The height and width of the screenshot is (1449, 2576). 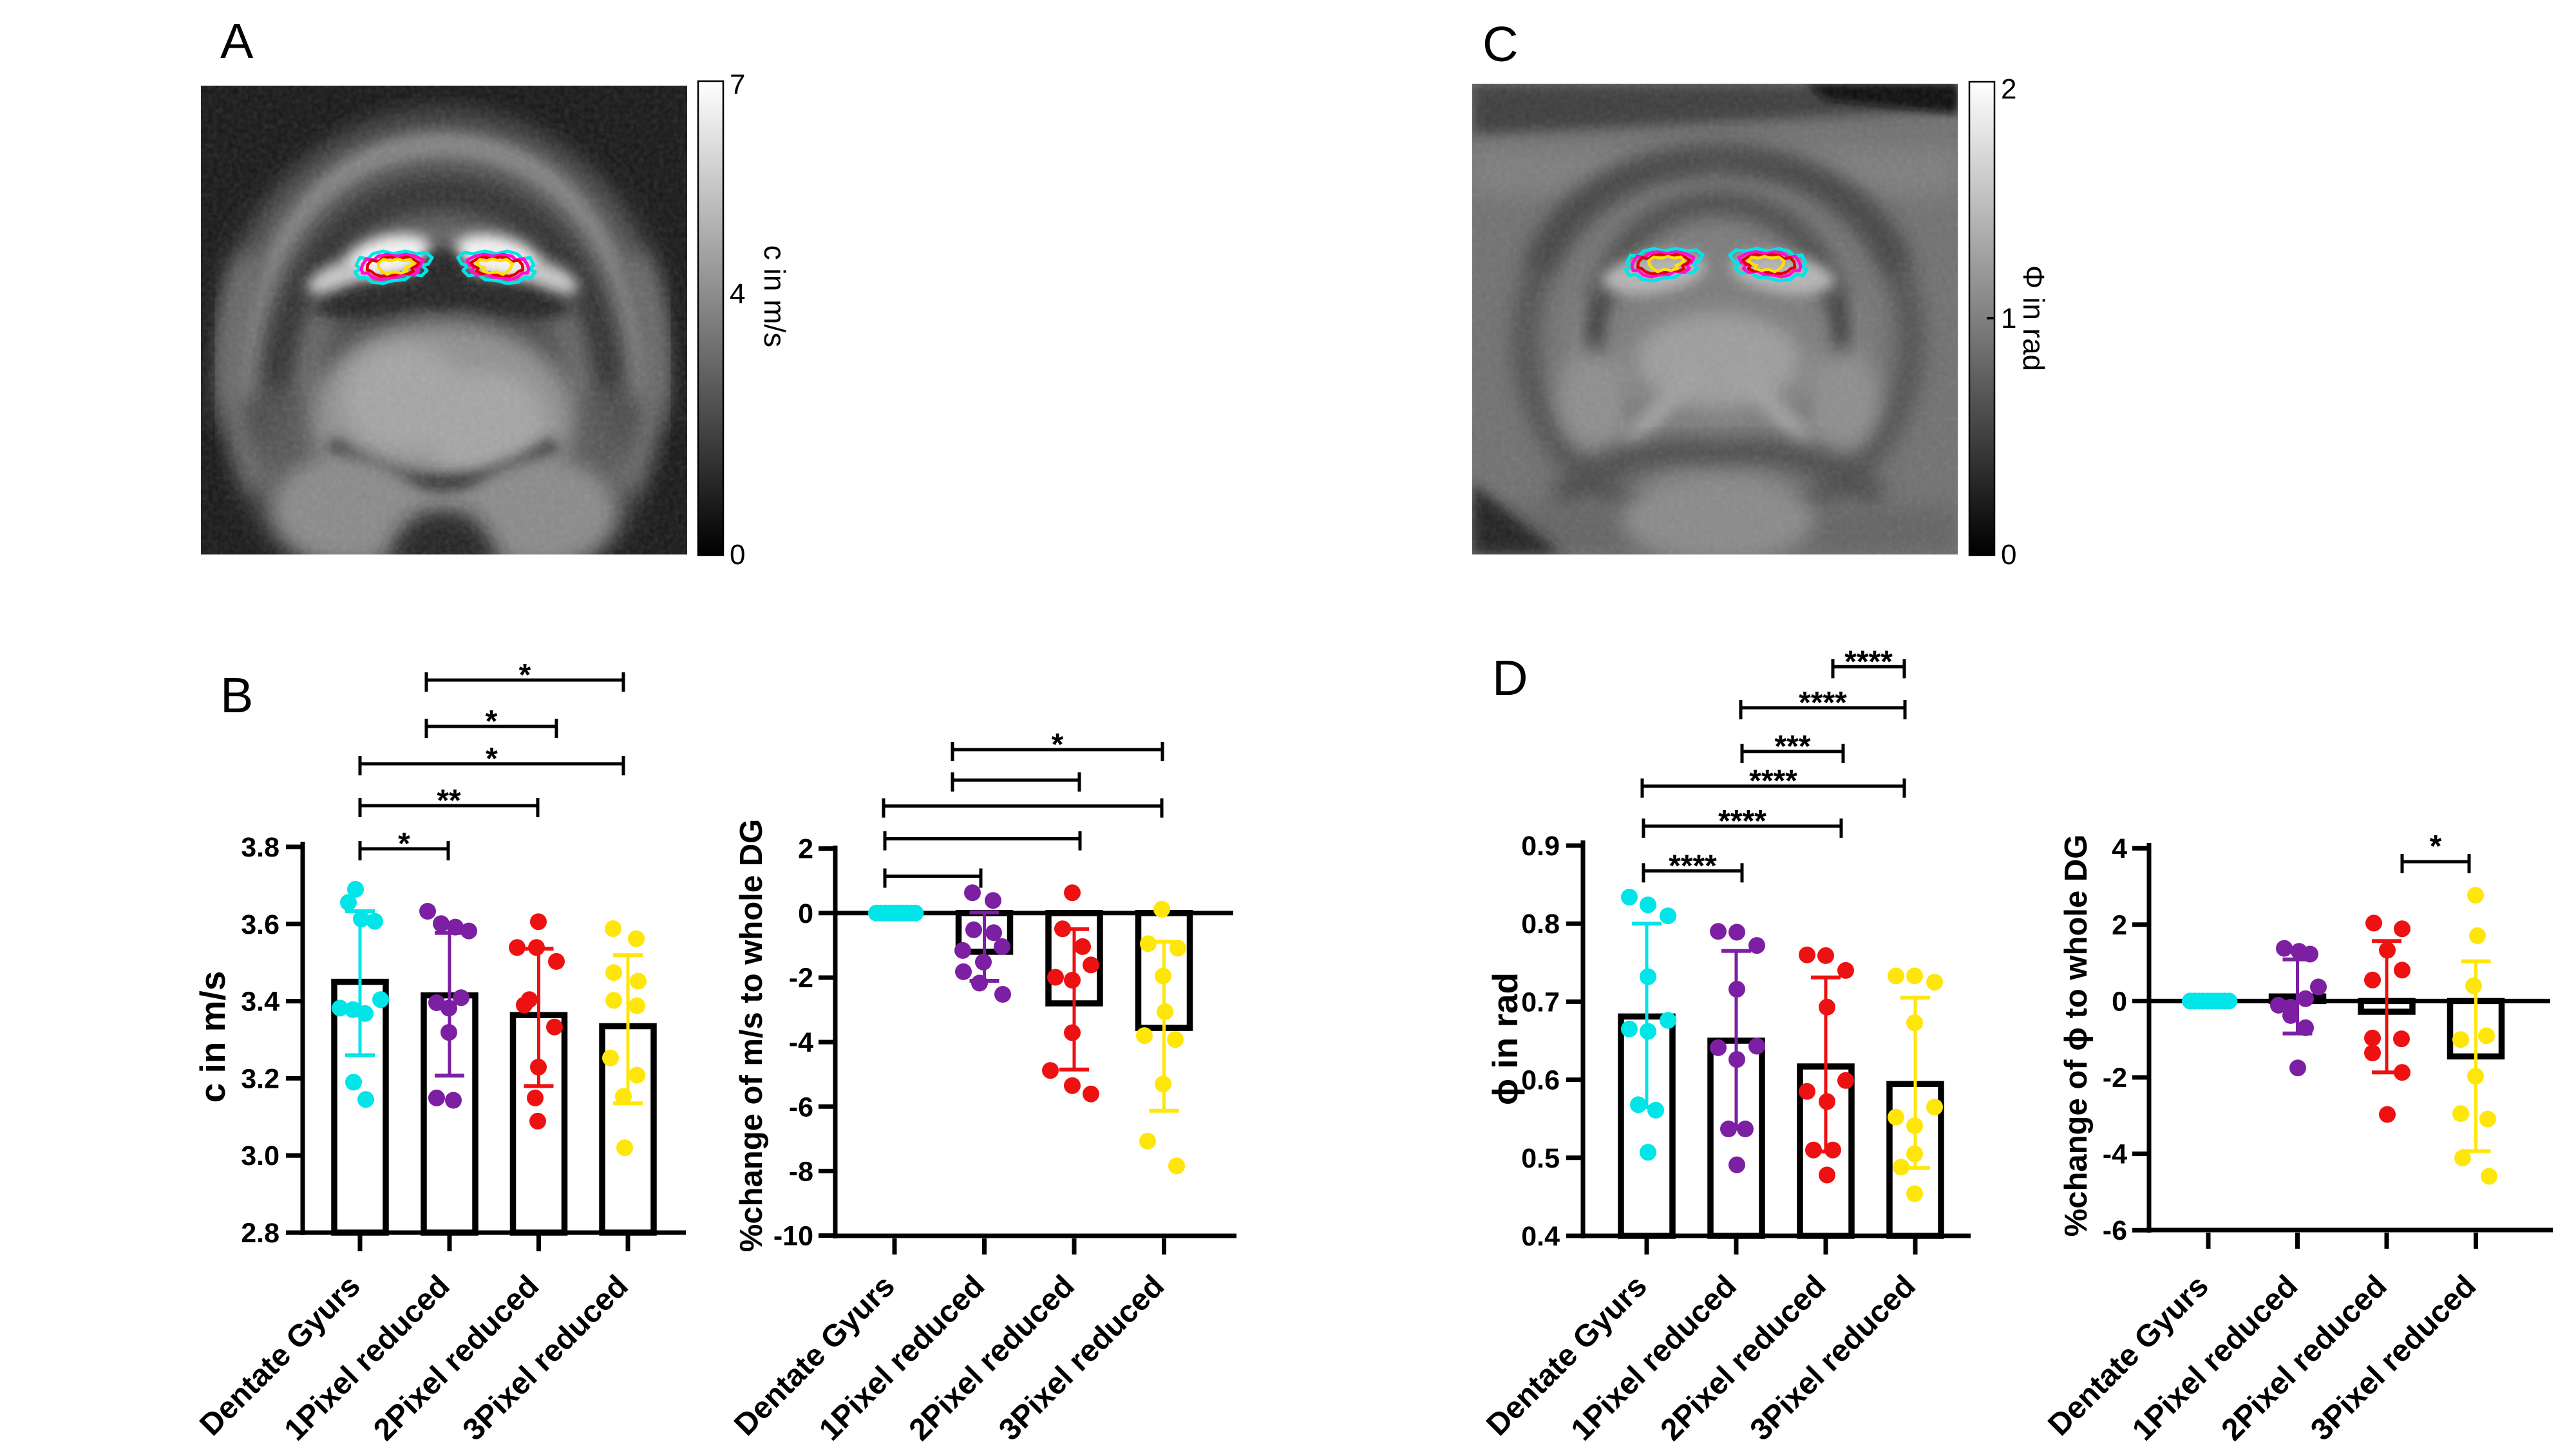 I want to click on svg-text: -8, so click(x=801, y=1171).